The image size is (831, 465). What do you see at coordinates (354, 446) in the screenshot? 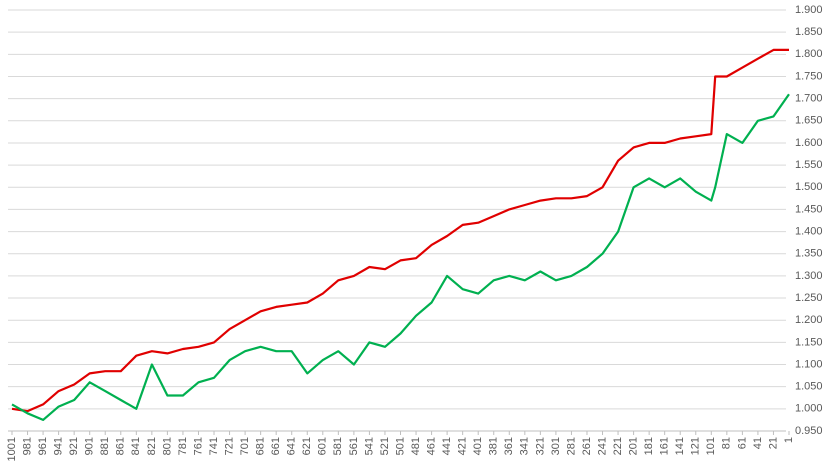
I see `x-tick-label: 561` at bounding box center [354, 446].